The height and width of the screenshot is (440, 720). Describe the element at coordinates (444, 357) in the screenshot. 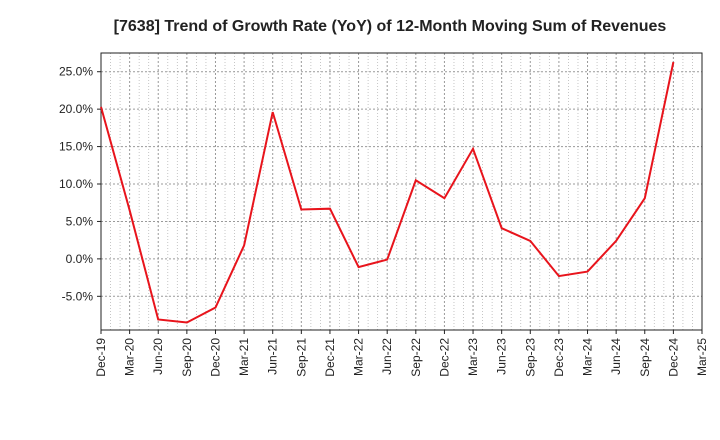

I see `x-tick-label: Dec-22` at that location.